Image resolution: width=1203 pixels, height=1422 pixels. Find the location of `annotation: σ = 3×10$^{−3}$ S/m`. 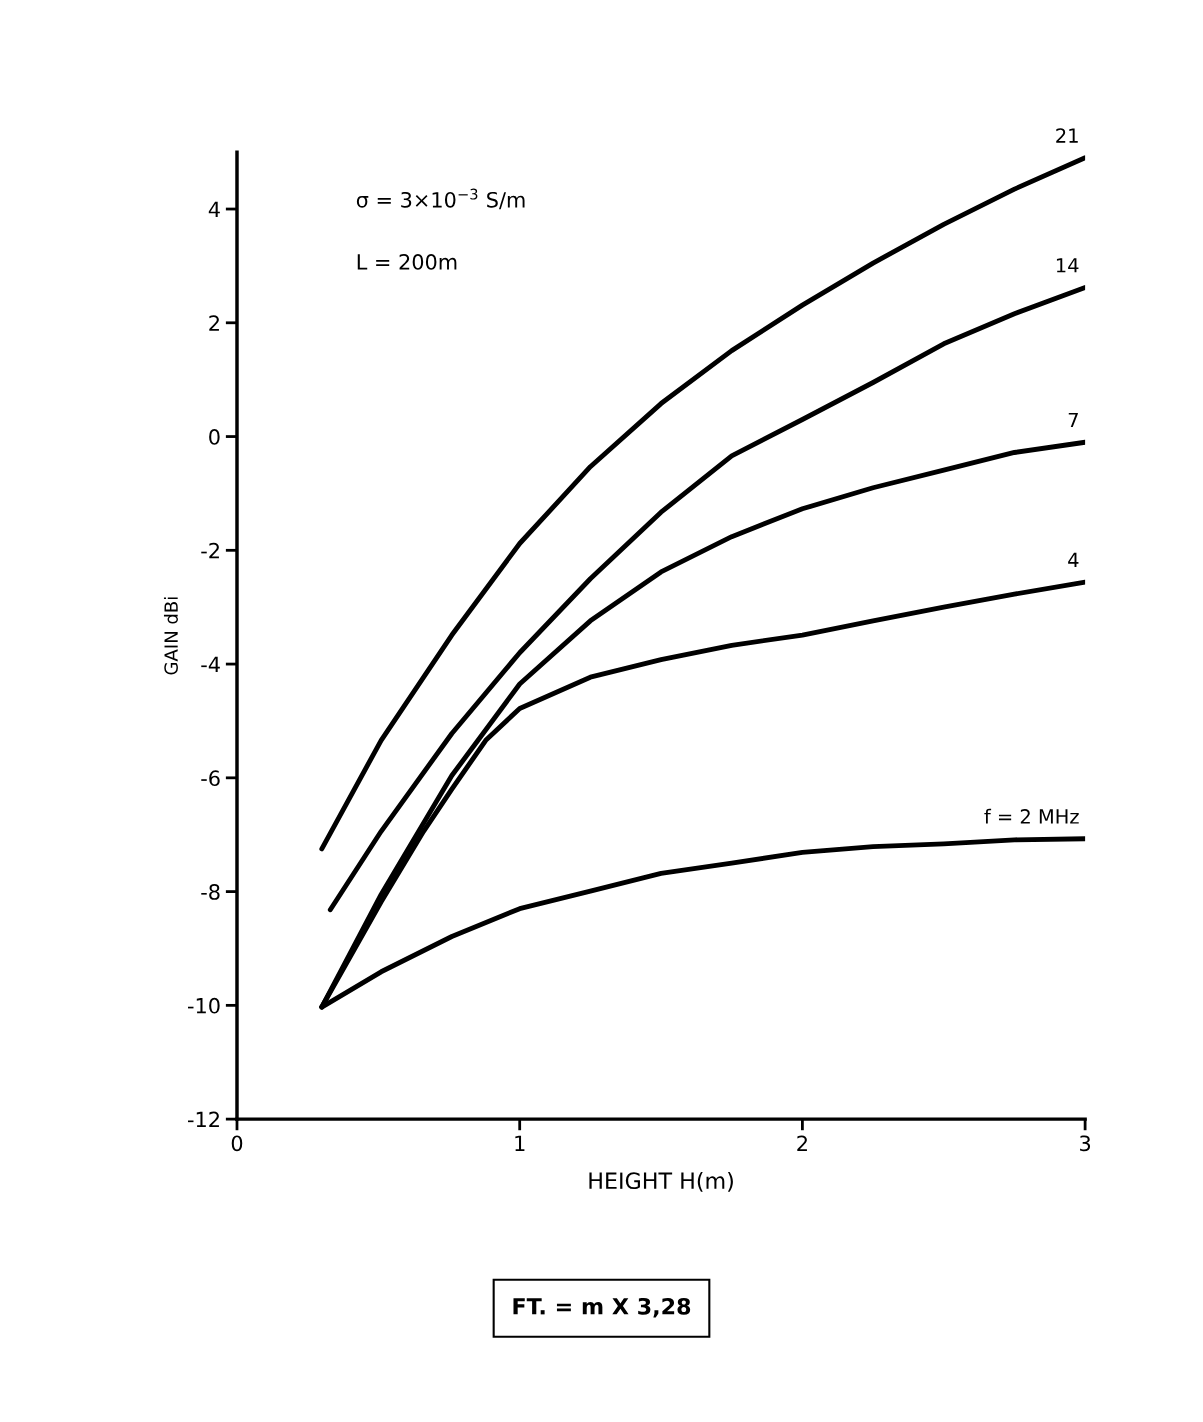

annotation: σ = 3×10$^{−3}$ S/m is located at coordinates (440, 199).